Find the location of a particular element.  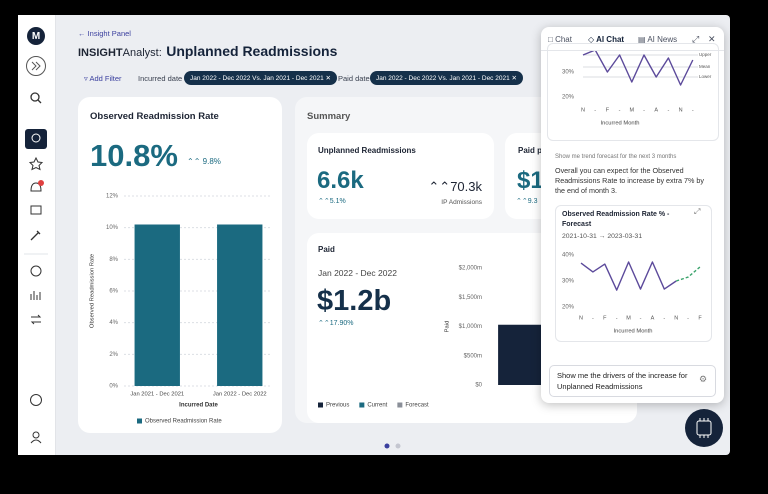

kpi-change-text: 9.8% is located at coordinates (211, 161).